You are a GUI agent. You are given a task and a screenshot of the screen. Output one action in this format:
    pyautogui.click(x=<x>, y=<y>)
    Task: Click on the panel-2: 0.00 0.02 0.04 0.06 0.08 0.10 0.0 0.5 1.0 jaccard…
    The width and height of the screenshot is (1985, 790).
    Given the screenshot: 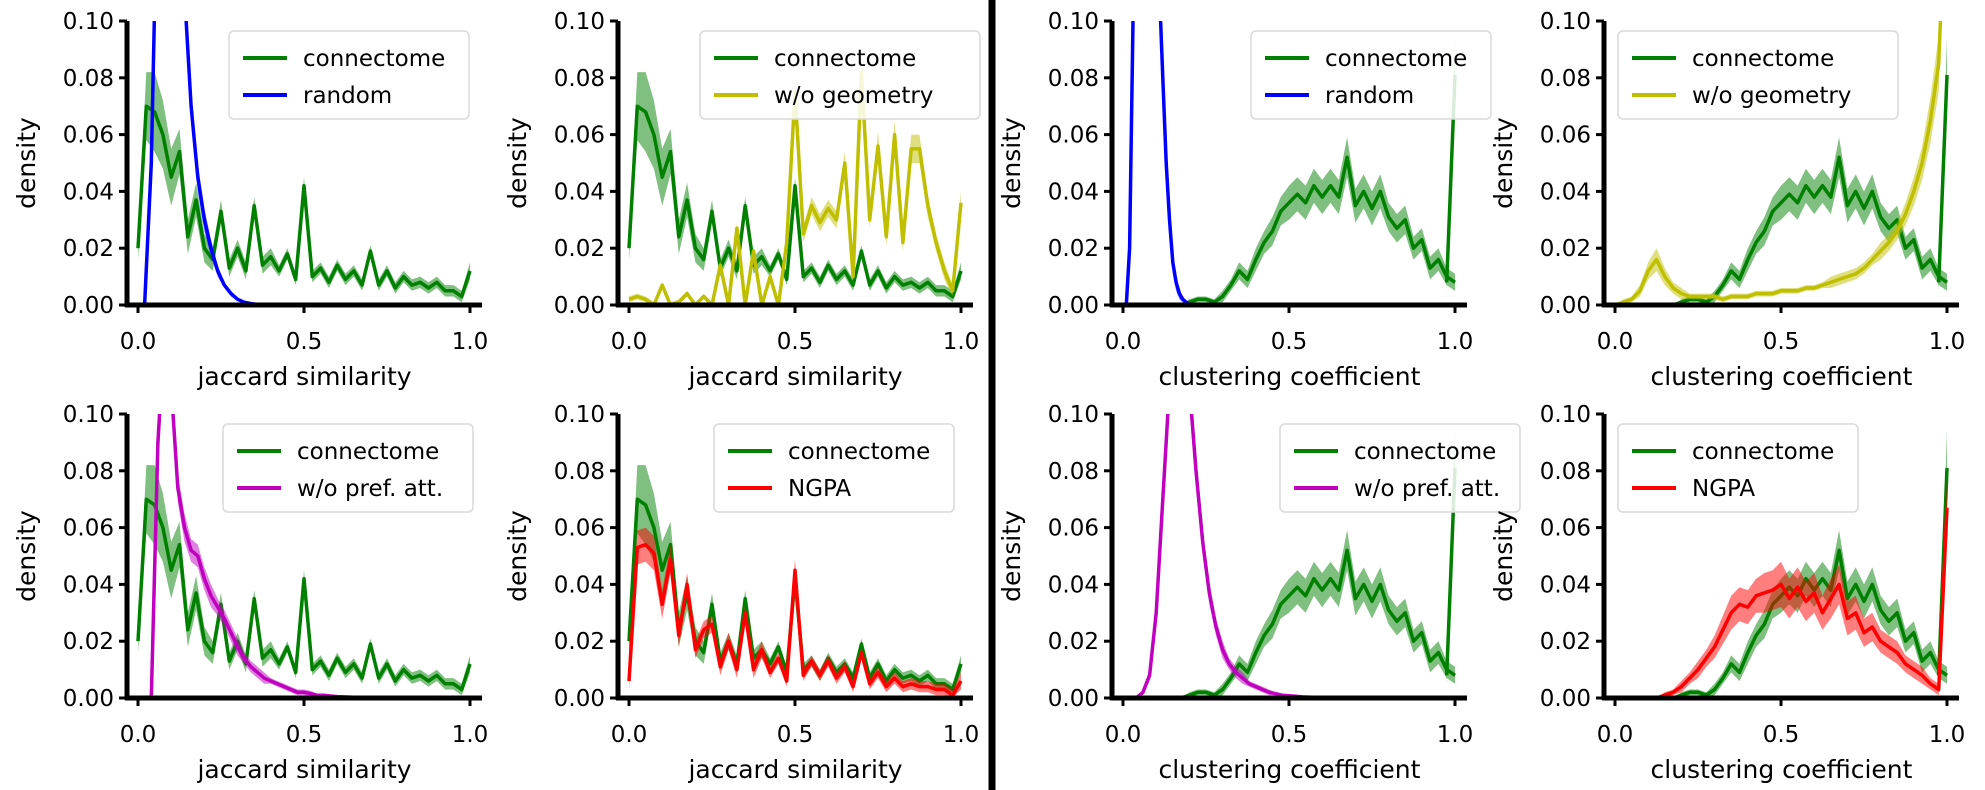 What is the action you would take?
    pyautogui.click(x=742, y=200)
    